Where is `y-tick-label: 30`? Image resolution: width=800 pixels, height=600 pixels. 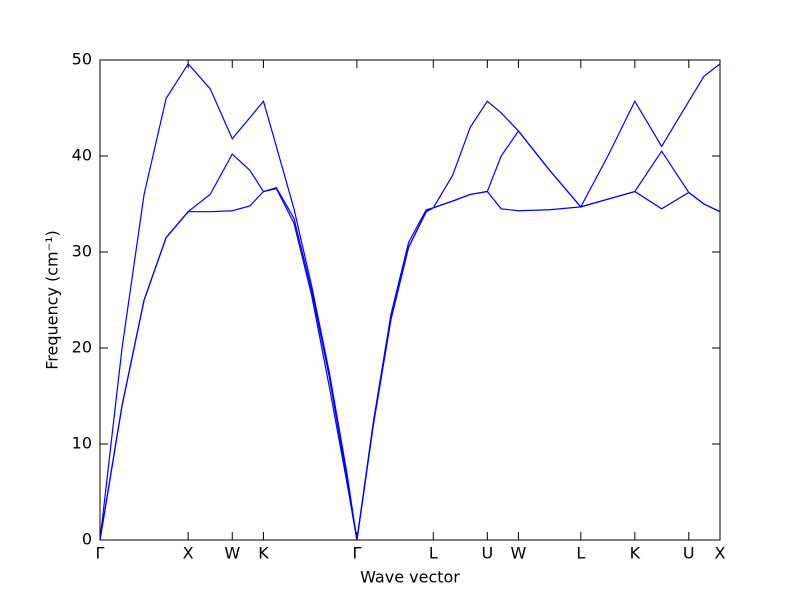 y-tick-label: 30 is located at coordinates (82, 251).